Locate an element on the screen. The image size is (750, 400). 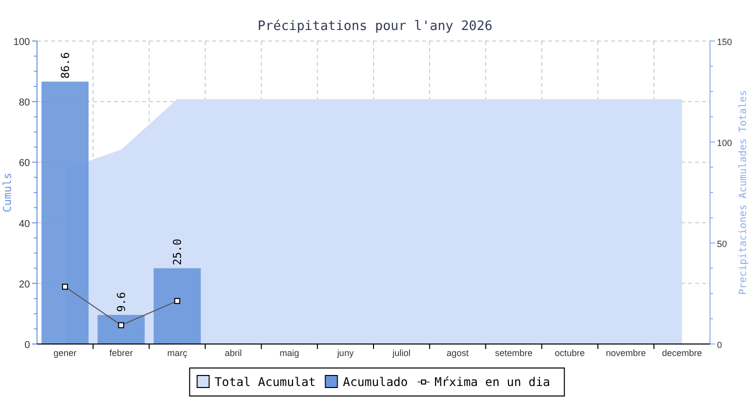
y-tick-label: 20 is located at coordinates (24, 284).